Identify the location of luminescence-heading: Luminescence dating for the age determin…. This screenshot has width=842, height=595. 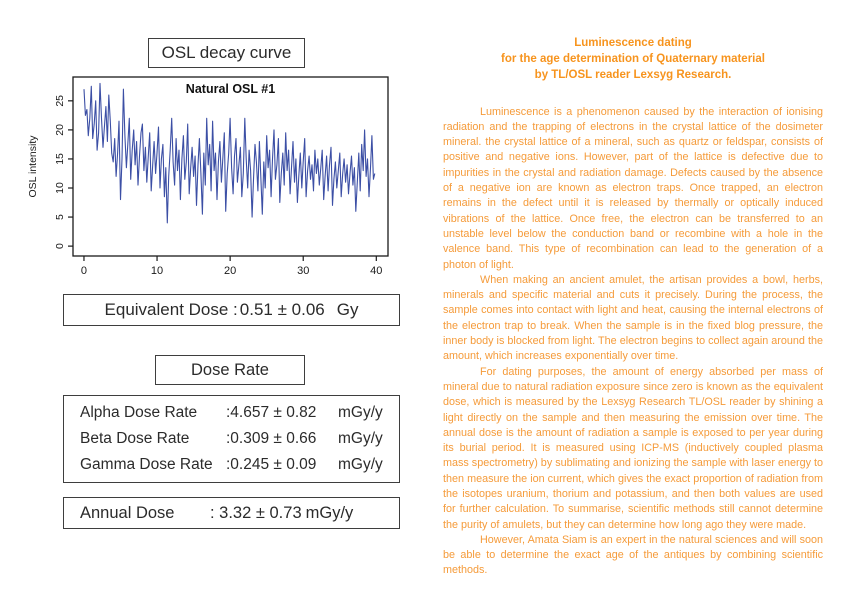
(633, 60).